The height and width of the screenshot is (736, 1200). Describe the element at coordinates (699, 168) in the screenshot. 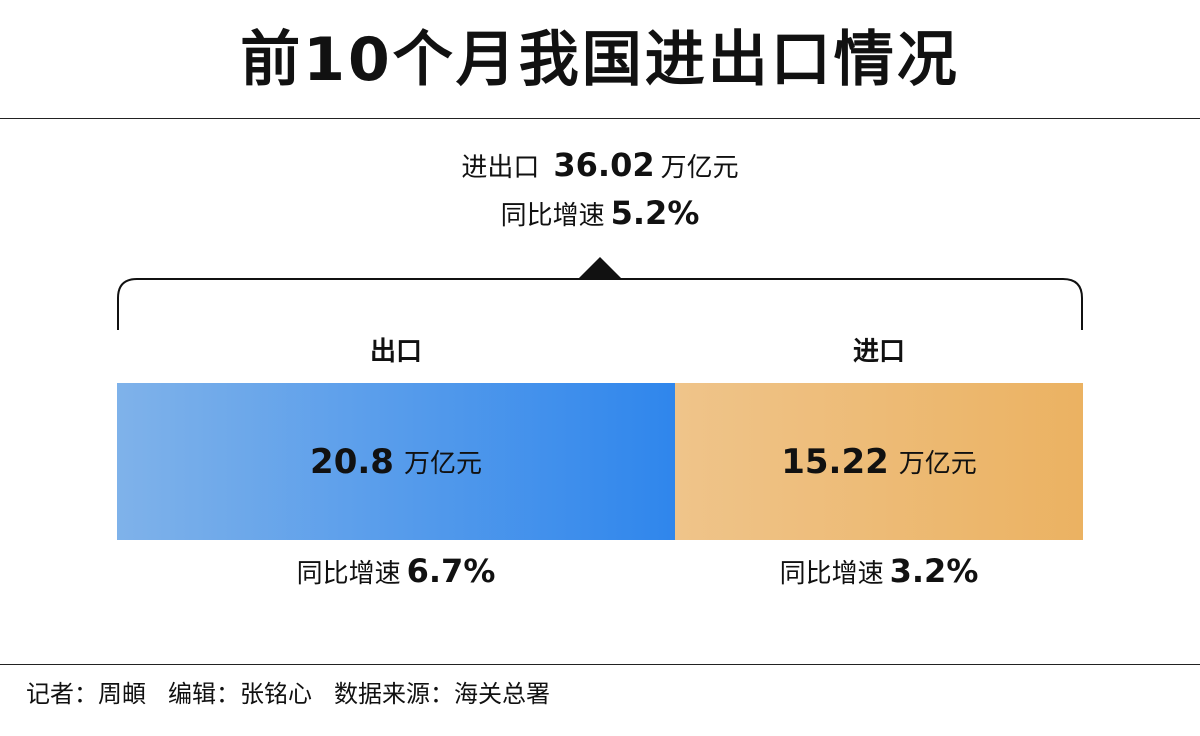

I see `total-unit: 万亿元` at that location.